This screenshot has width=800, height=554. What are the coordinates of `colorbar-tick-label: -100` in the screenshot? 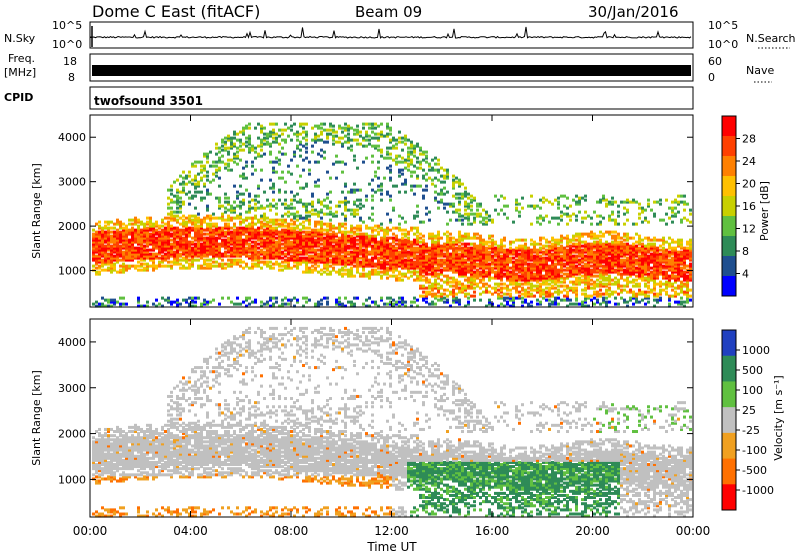 It's located at (754, 450).